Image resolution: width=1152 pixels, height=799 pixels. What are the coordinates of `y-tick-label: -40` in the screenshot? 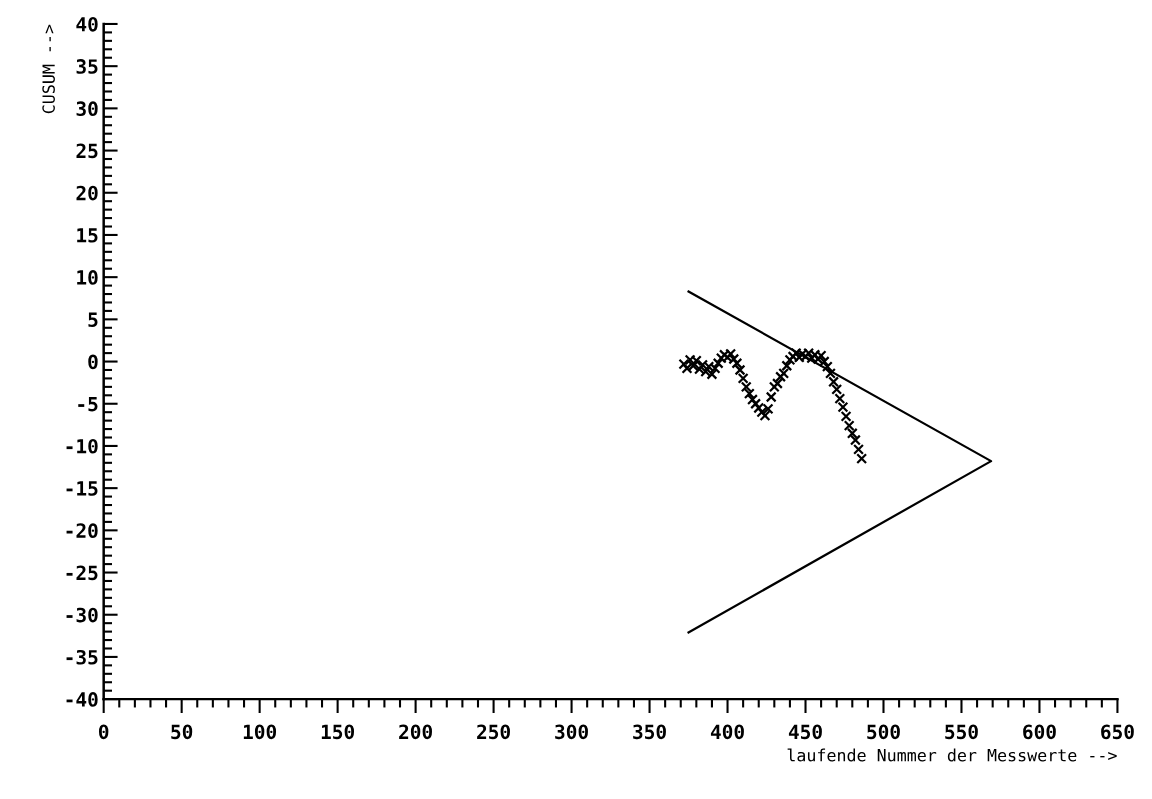 It's located at (82, 699).